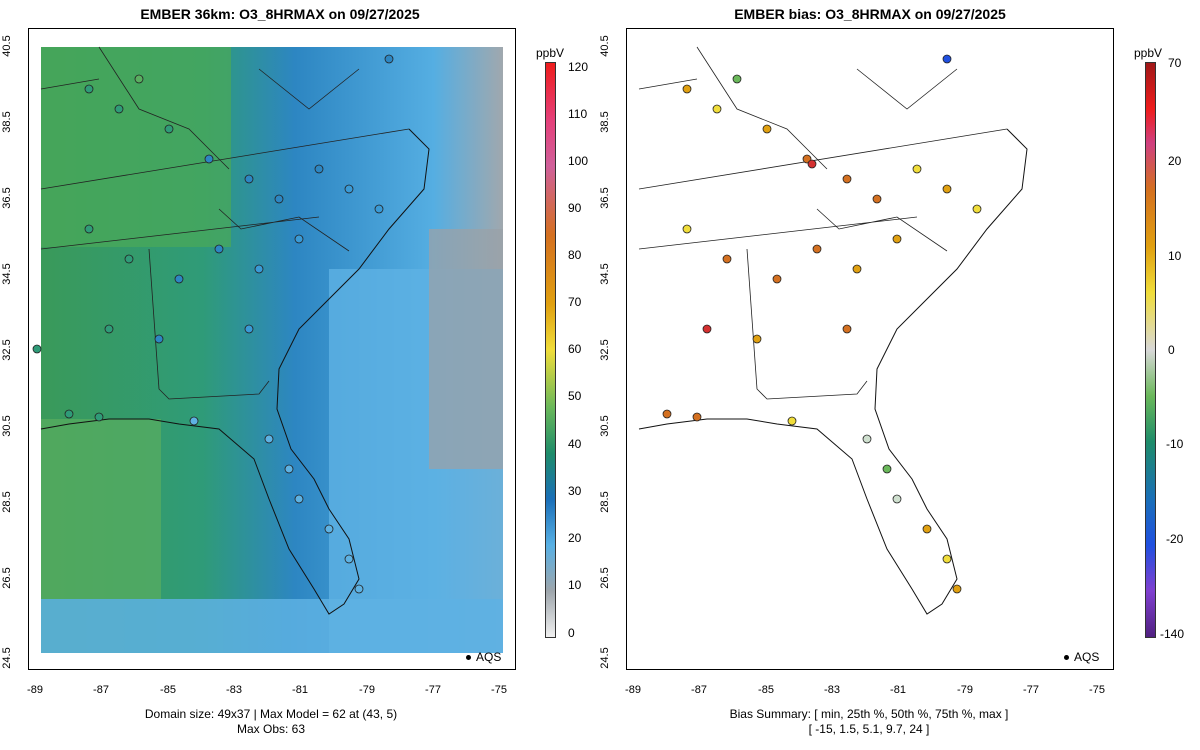 This screenshot has width=1200, height=750. What do you see at coordinates (575, 396) in the screenshot?
I see `colorbar-tick: 50` at bounding box center [575, 396].